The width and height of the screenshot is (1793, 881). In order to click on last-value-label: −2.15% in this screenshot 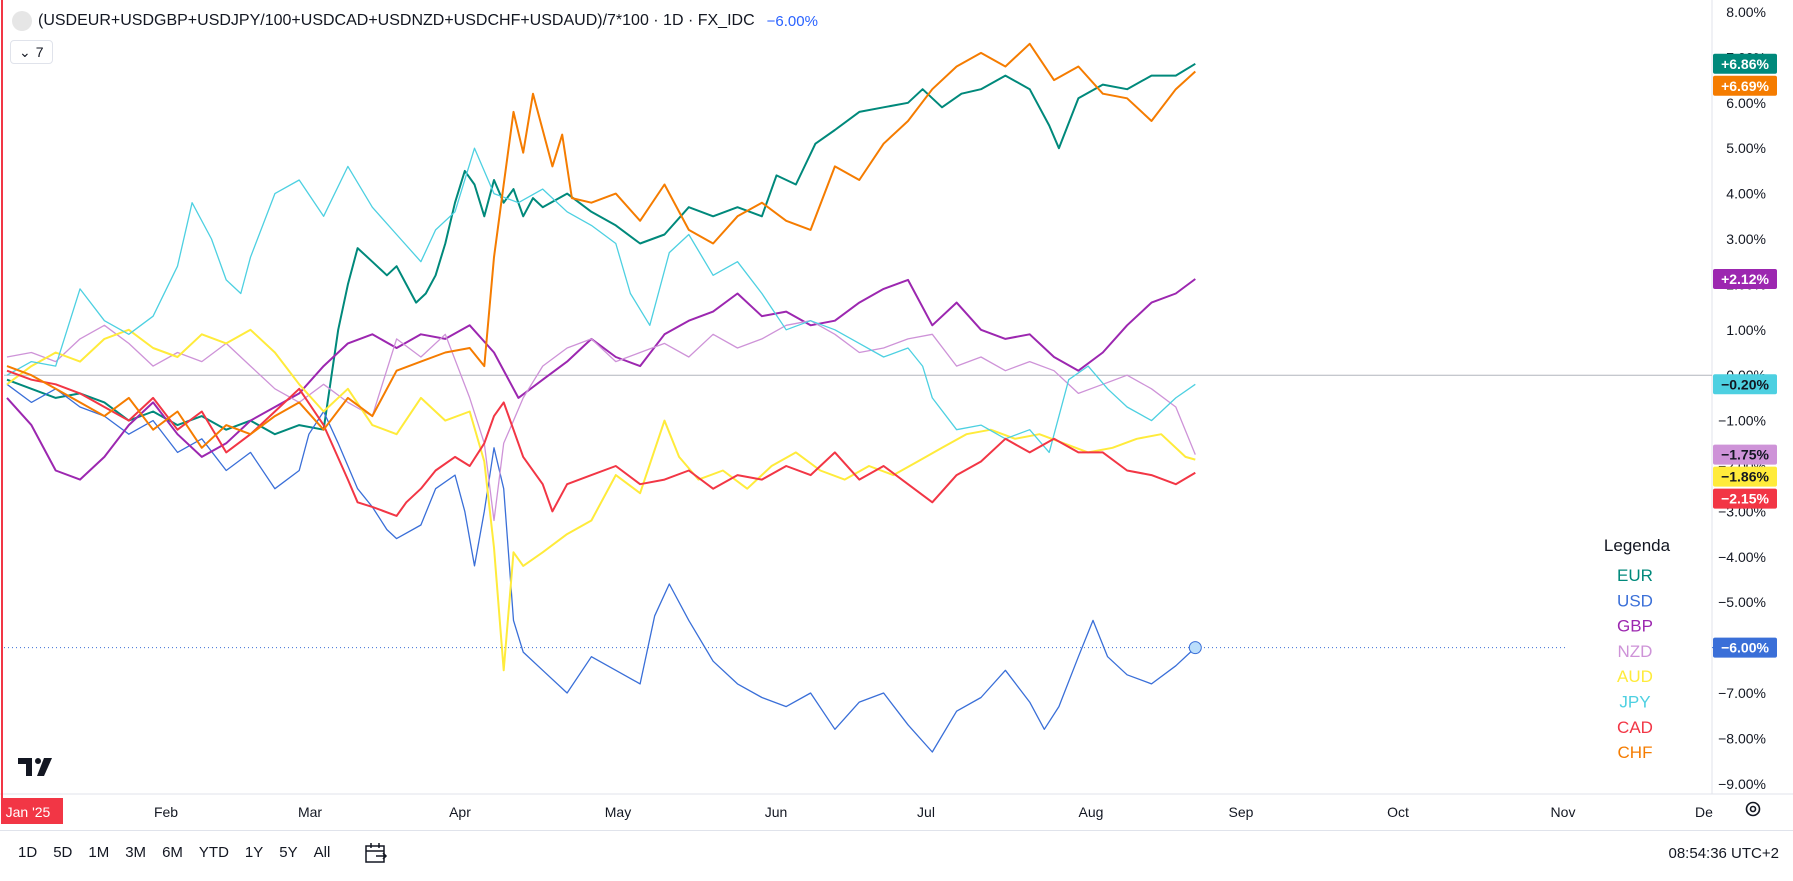, I will do `click(1745, 499)`.